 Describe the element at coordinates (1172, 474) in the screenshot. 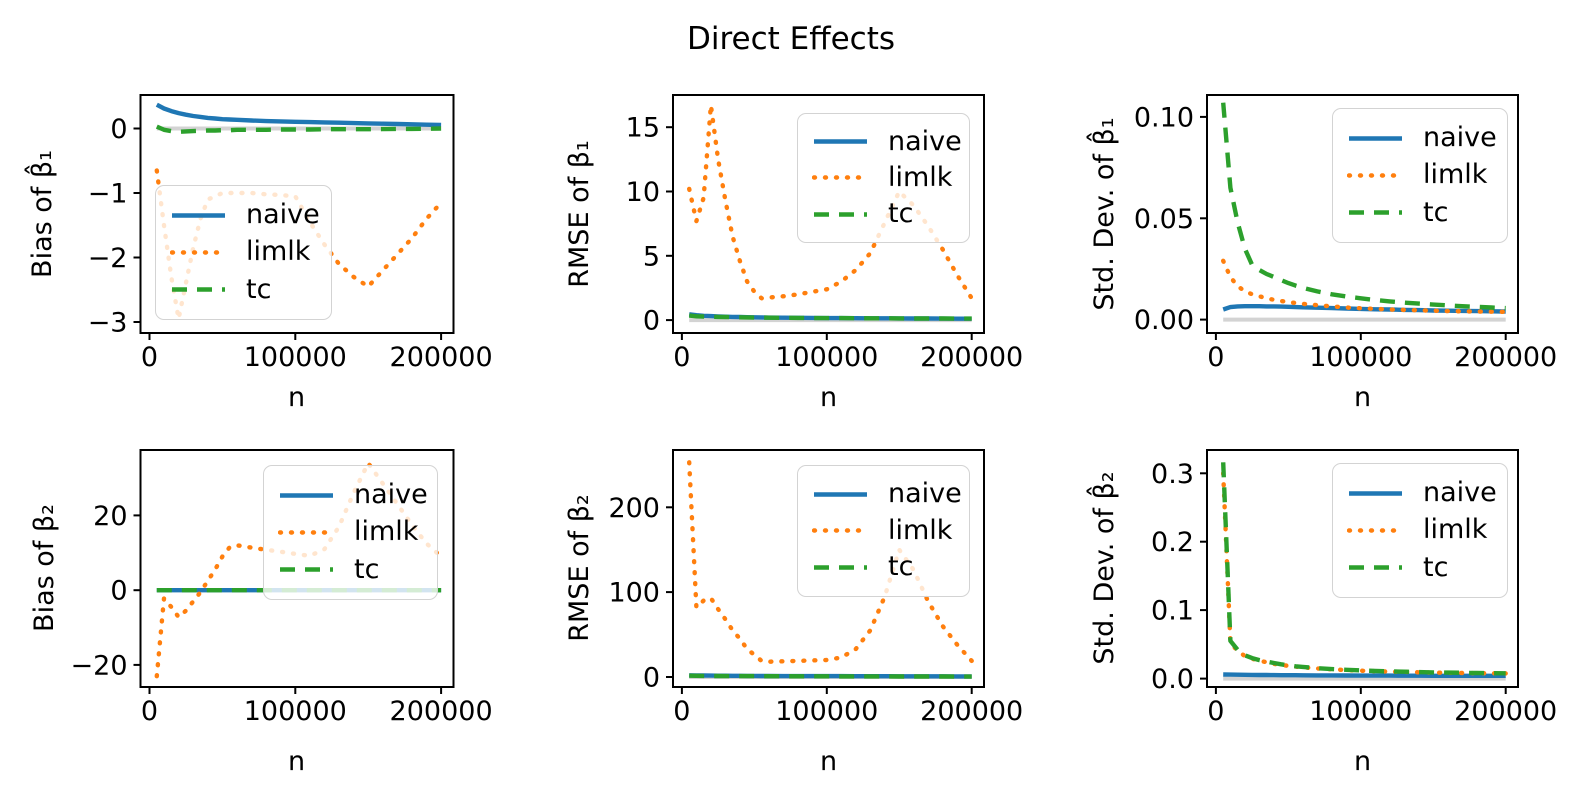

I see `y-tick-label: 0.3` at that location.